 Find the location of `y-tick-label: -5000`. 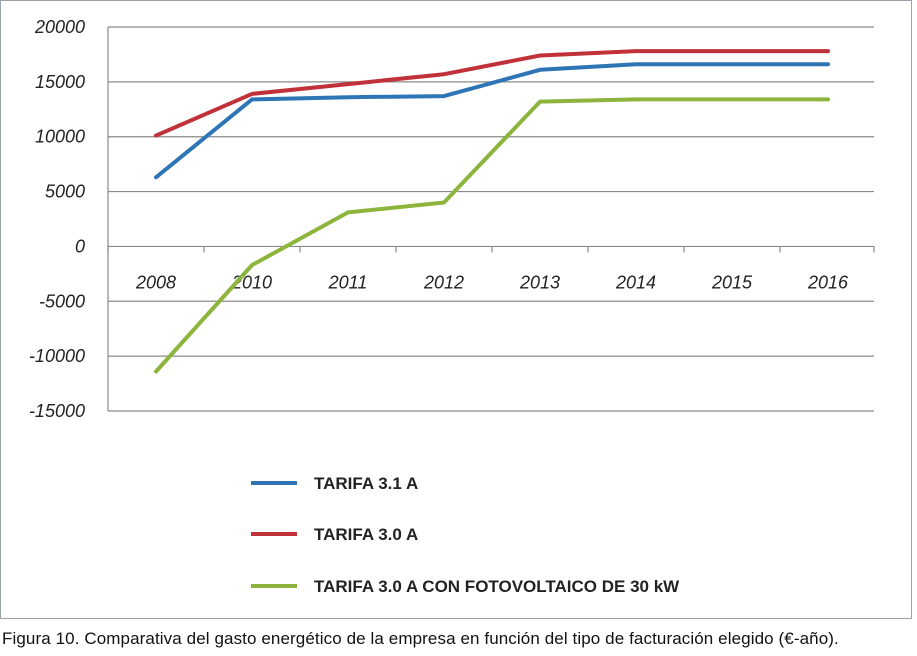

y-tick-label: -5000 is located at coordinates (62, 301).